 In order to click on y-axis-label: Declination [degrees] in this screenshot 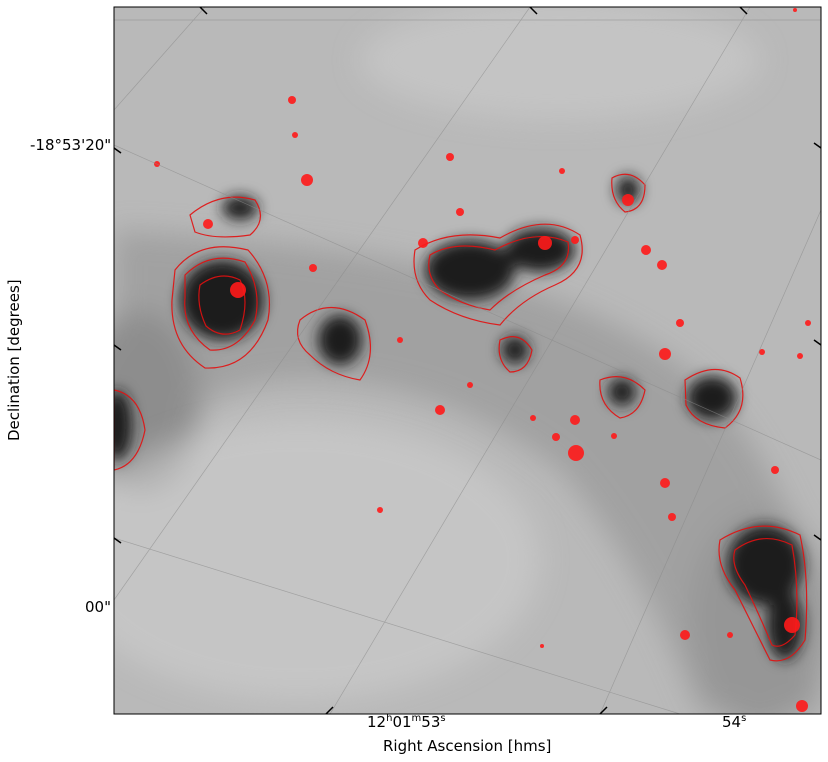, I will do `click(14, 360)`.